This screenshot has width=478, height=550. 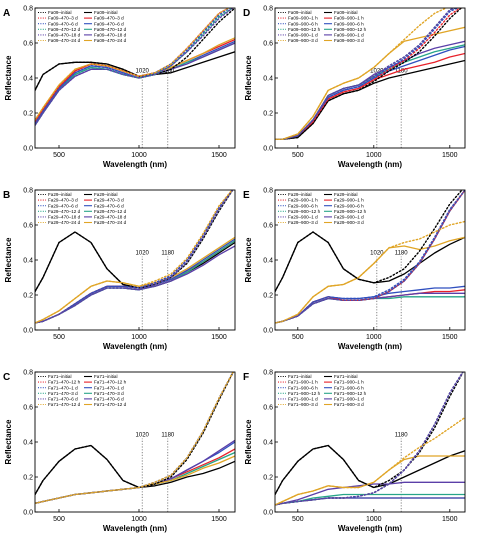 I want to click on legend-entry-label: Fa09–900–6 h, so click(x=303, y=23).